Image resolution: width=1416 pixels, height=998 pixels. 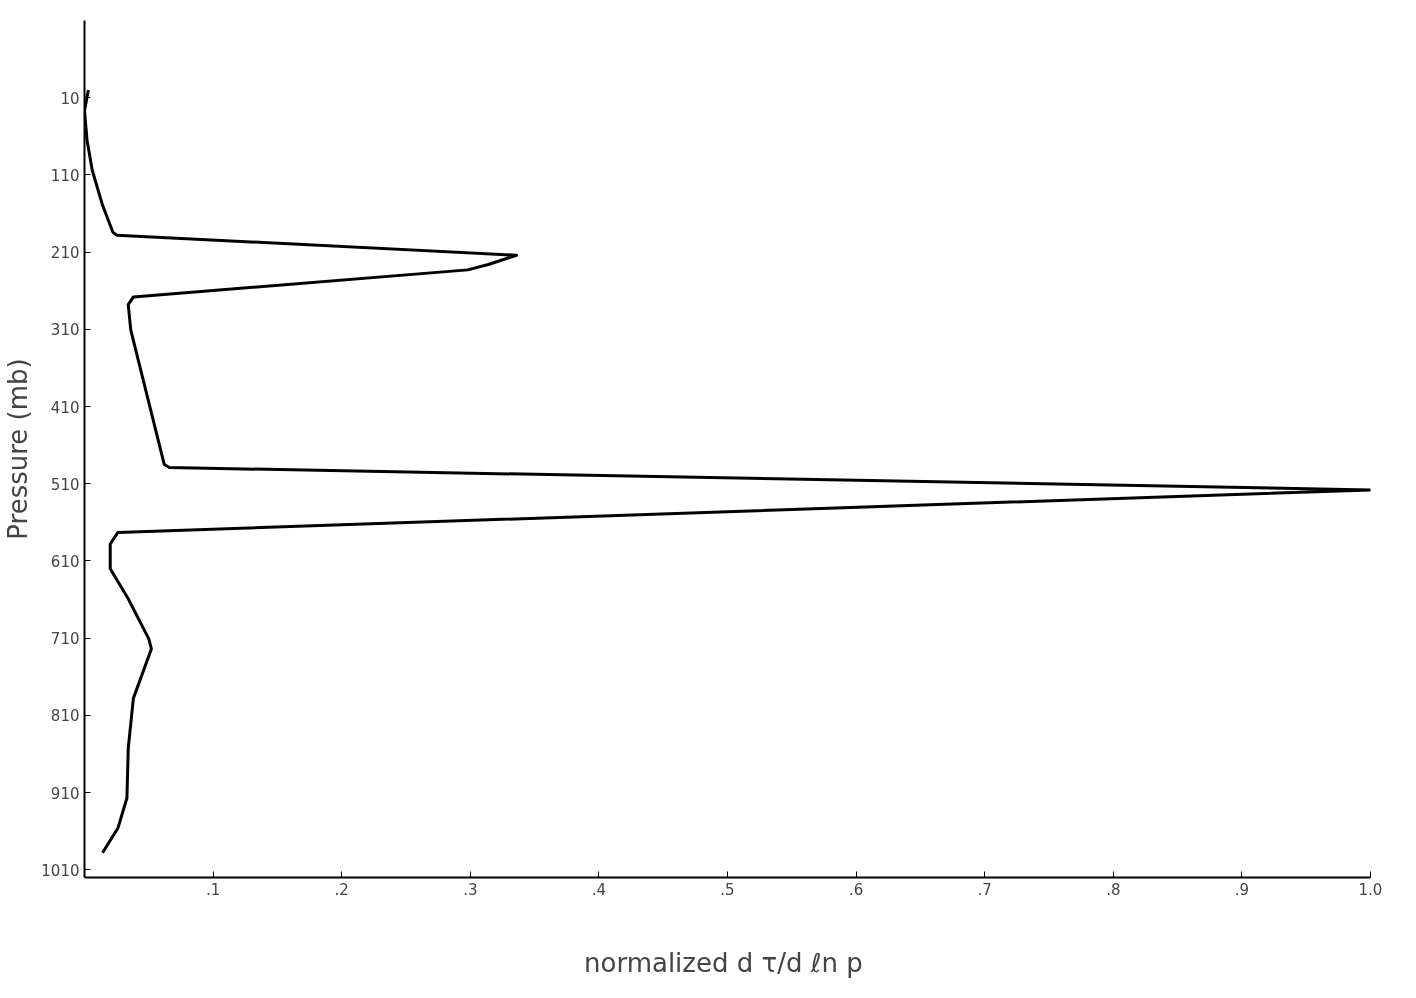 What do you see at coordinates (60, 870) in the screenshot?
I see `y-tick-label: 1010` at bounding box center [60, 870].